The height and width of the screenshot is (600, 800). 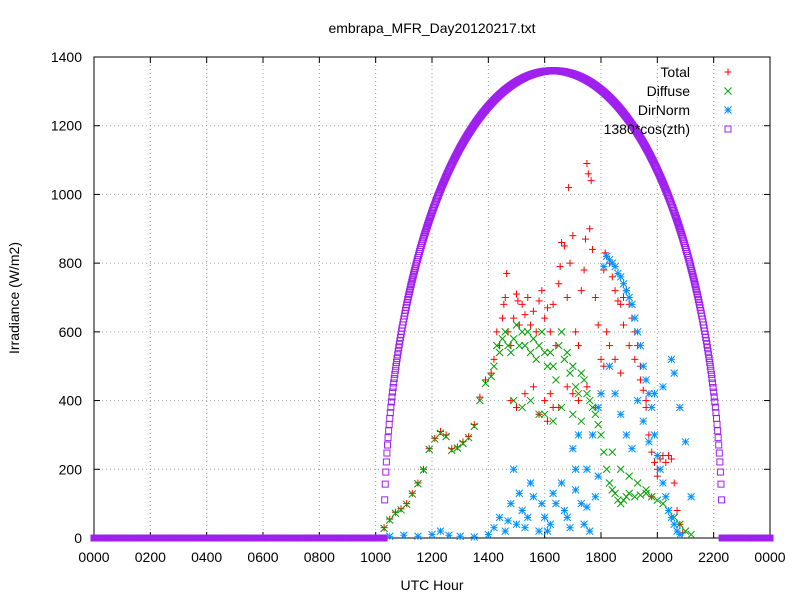 What do you see at coordinates (71, 469) in the screenshot?
I see `y-tick-label: 200` at bounding box center [71, 469].